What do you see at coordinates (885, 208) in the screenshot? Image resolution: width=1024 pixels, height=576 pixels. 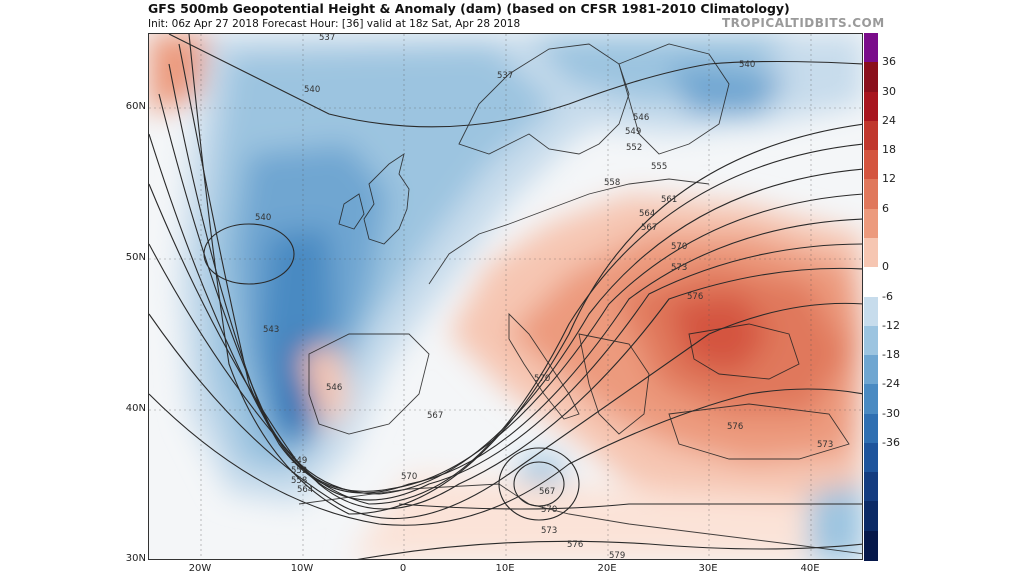 I see `colorbar-tick-label: 6` at bounding box center [885, 208].